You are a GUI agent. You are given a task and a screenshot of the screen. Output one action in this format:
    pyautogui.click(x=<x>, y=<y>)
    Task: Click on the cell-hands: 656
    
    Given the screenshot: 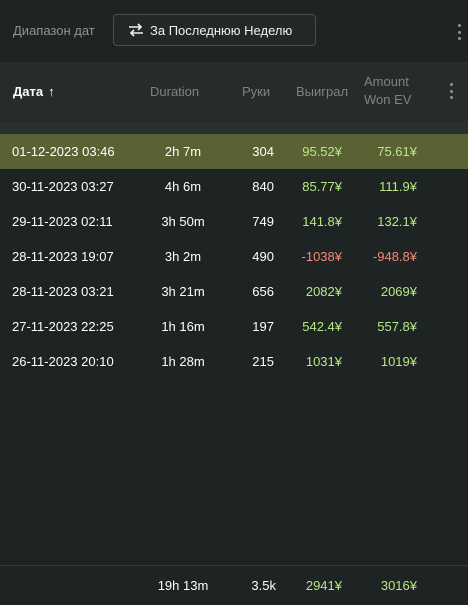 What is the action you would take?
    pyautogui.click(x=263, y=291)
    